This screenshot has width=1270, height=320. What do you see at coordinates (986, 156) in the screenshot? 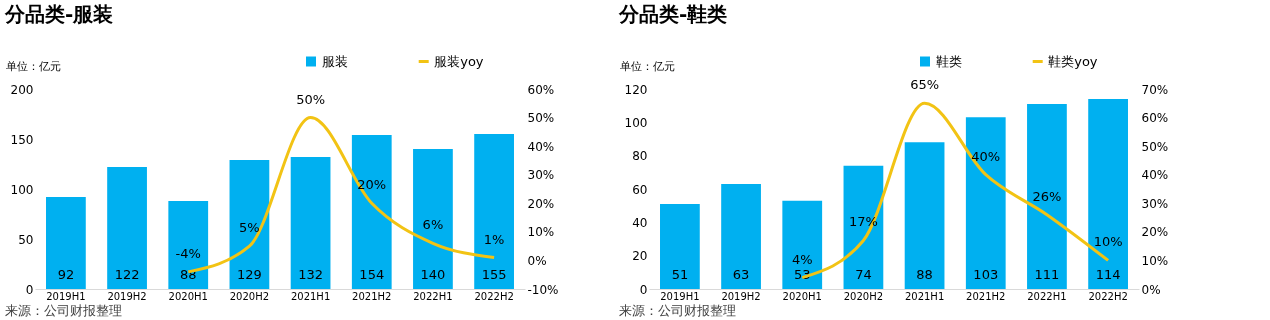
I see `data-label: 40%` at bounding box center [986, 156].